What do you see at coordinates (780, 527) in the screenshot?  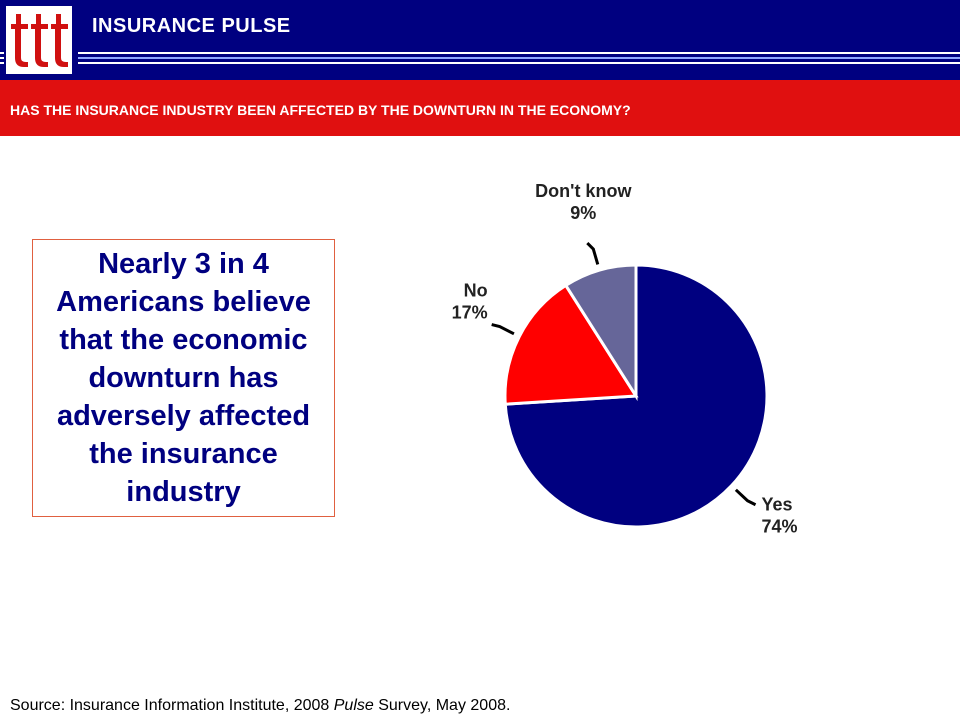 I see `slice-value-label: 74%` at bounding box center [780, 527].